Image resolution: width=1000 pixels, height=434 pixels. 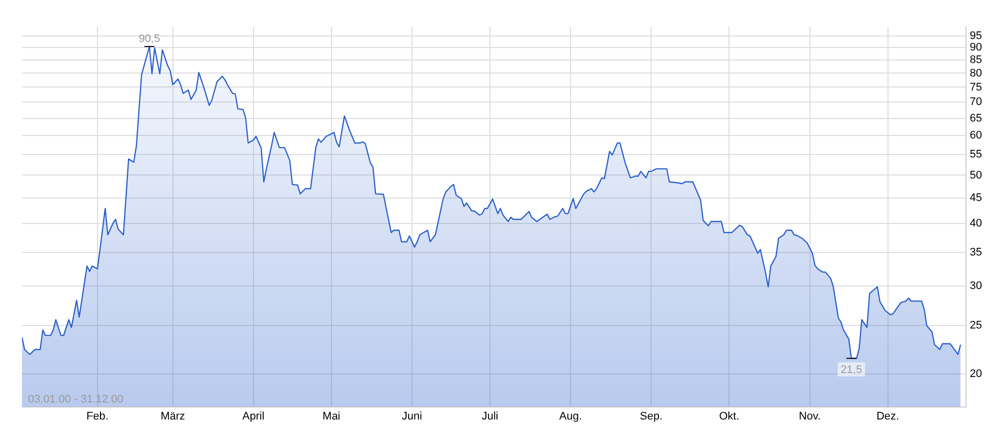 What do you see at coordinates (976, 60) in the screenshot?
I see `y-tick-label: 85` at bounding box center [976, 60].